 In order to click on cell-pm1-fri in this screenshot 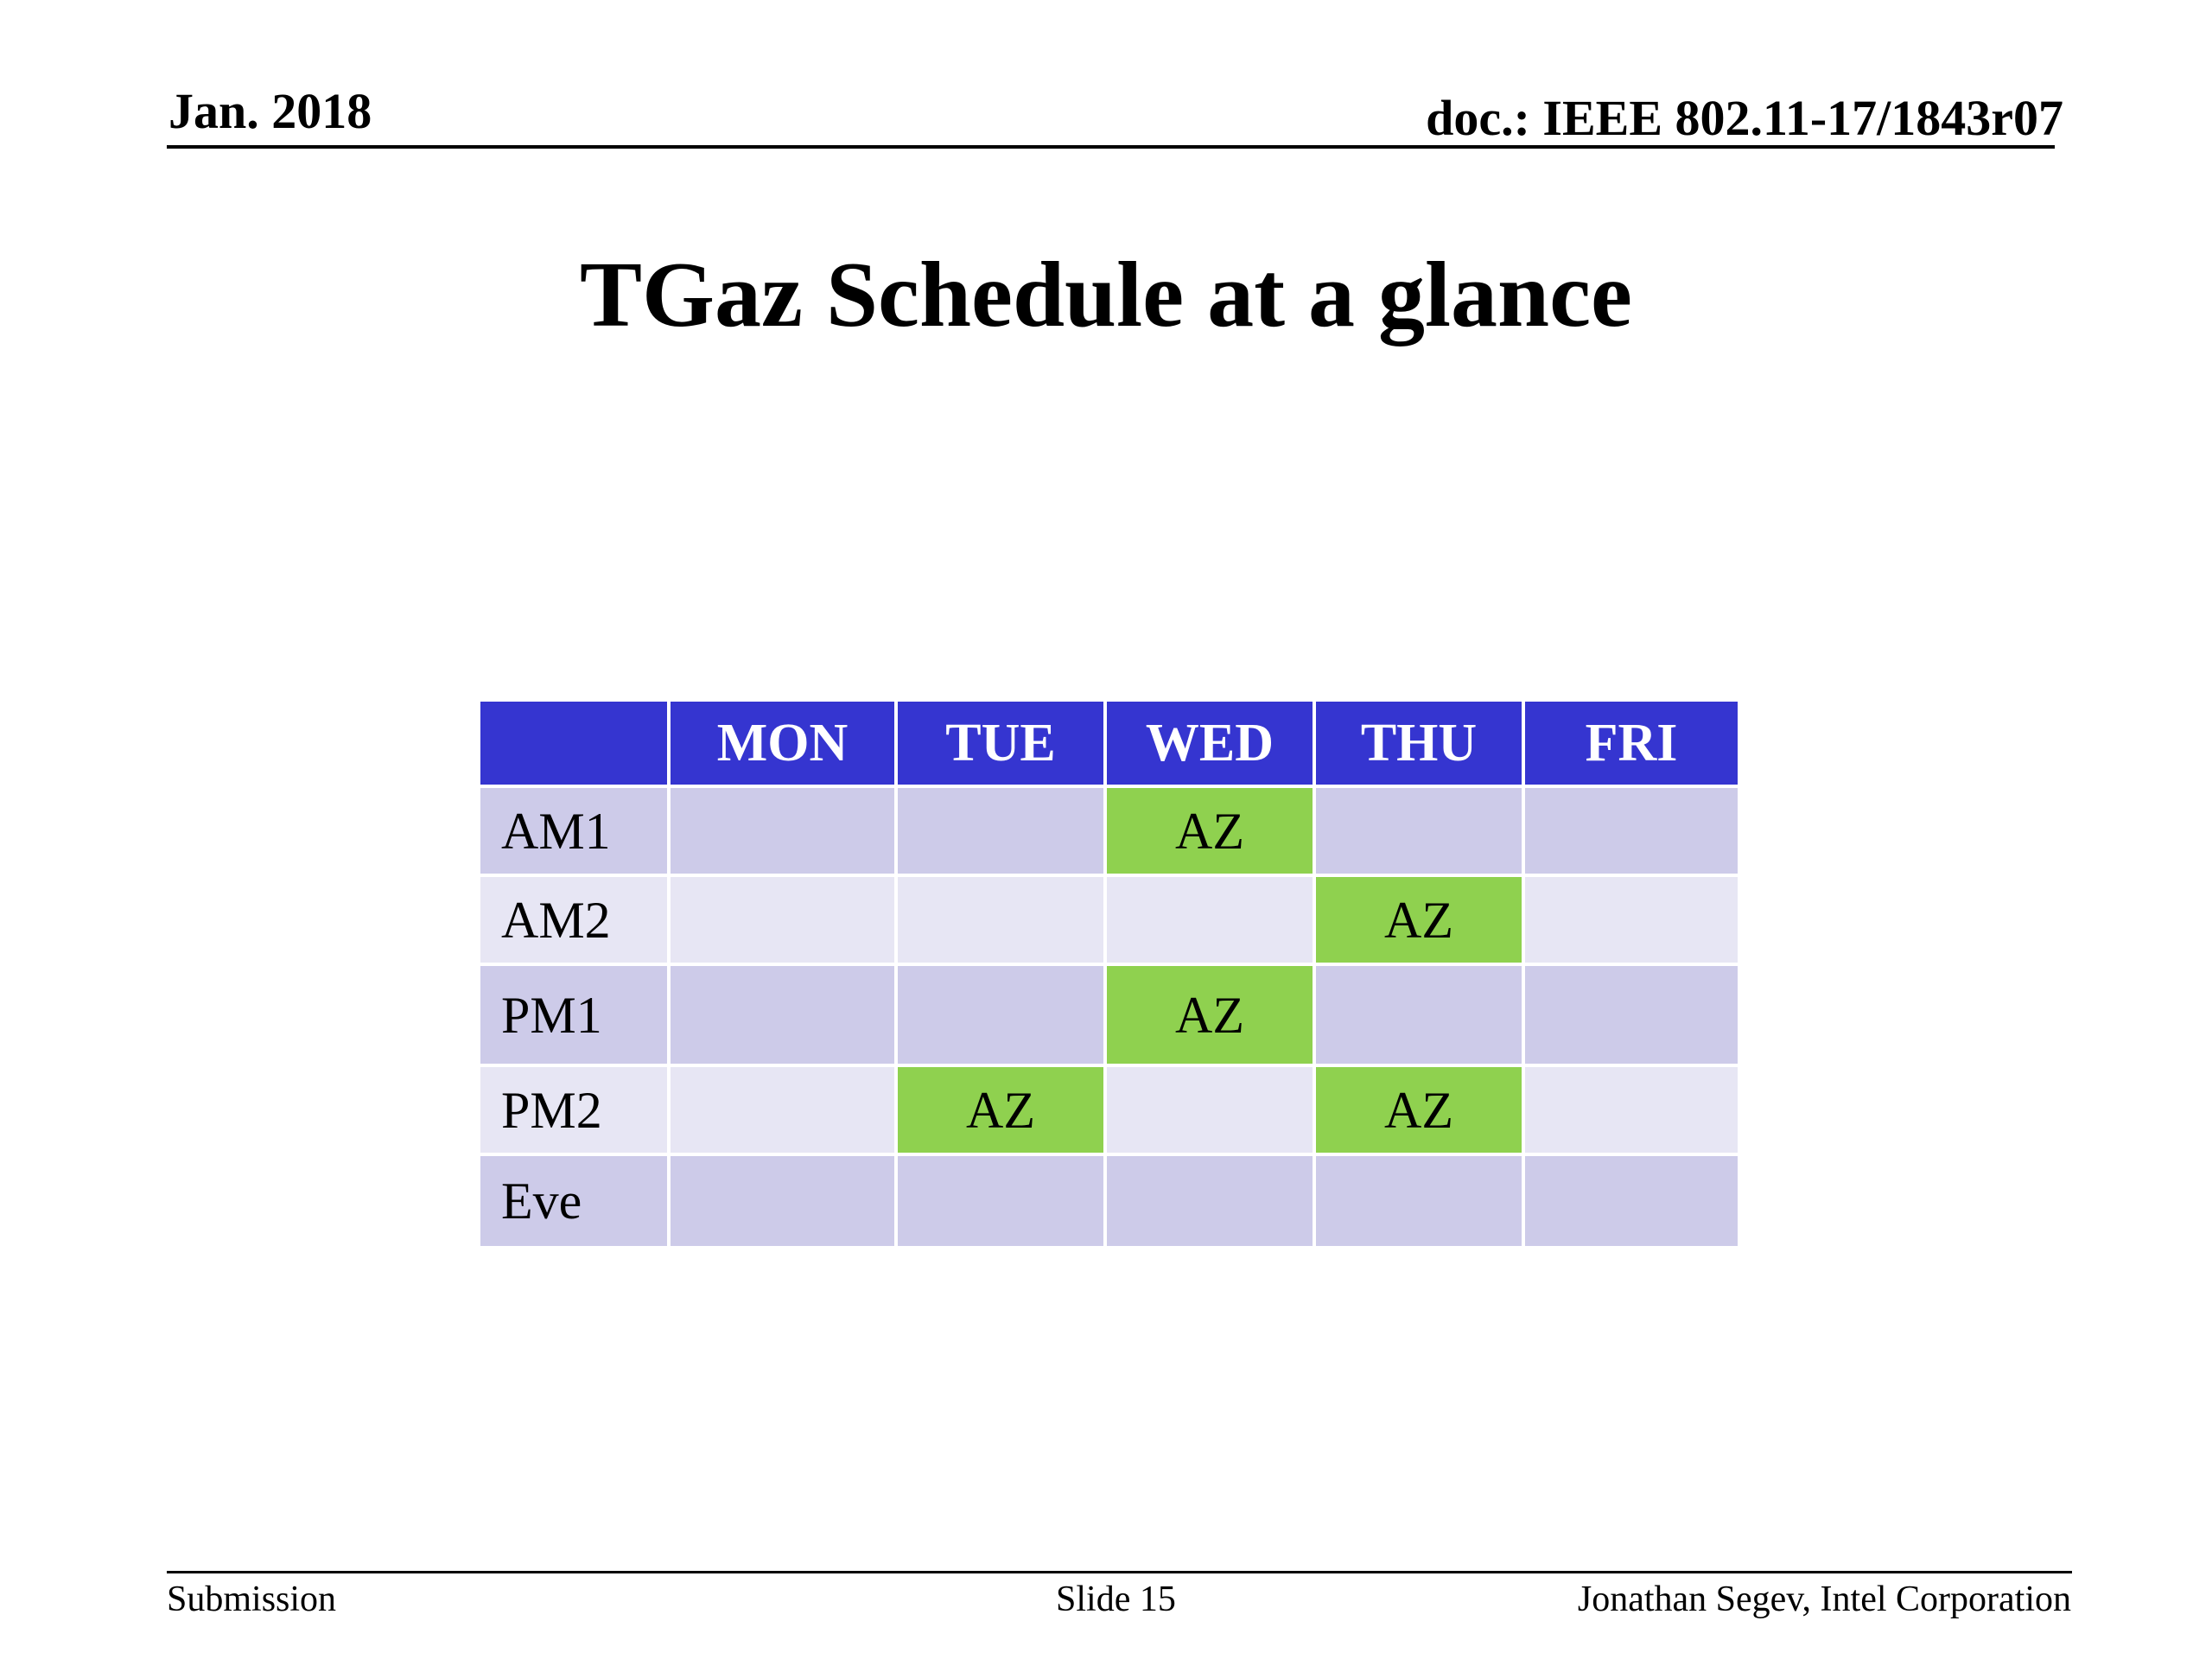, I will do `click(1631, 1017)`.